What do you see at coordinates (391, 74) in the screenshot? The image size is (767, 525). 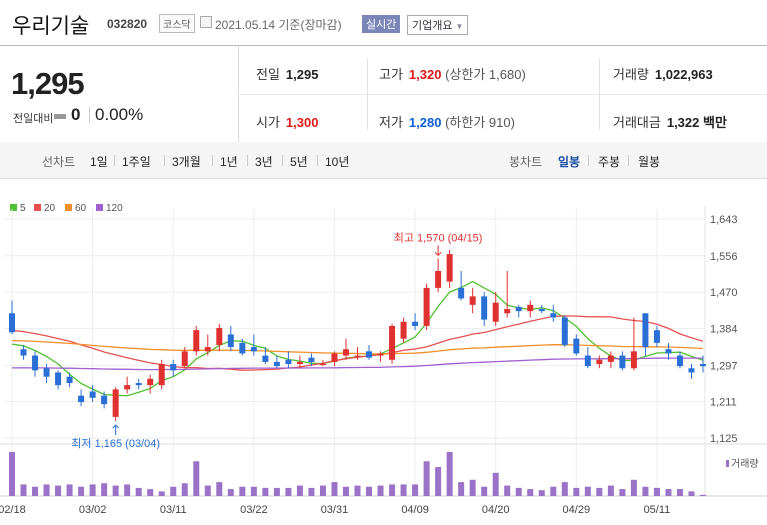 I see `high-label: 고가` at bounding box center [391, 74].